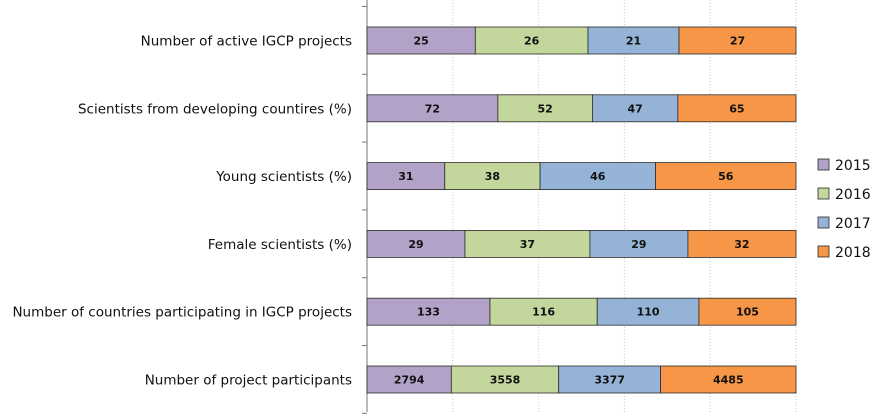 Image resolution: width=875 pixels, height=420 pixels. I want to click on data-label: 32, so click(741, 244).